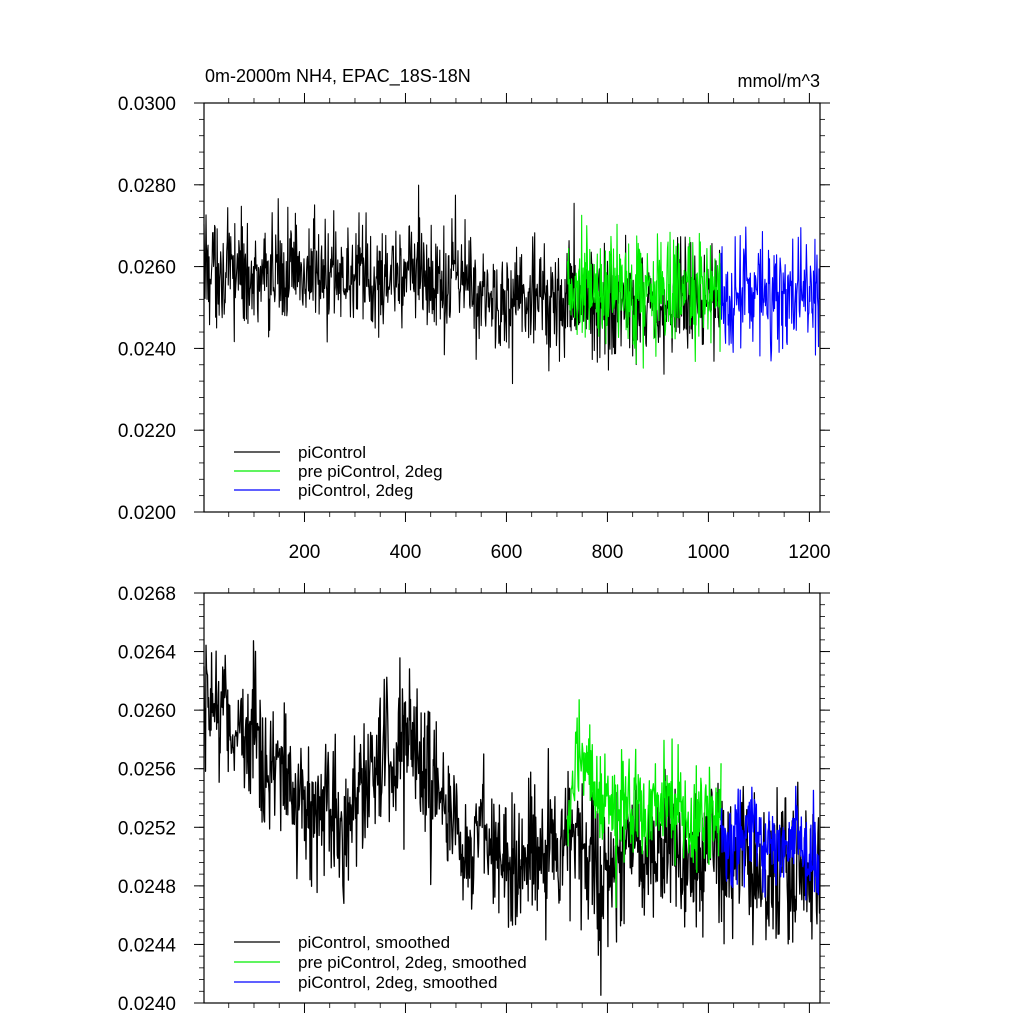 The height and width of the screenshot is (1024, 1024). I want to click on y-tick-label: 0.0300, so click(147, 104).